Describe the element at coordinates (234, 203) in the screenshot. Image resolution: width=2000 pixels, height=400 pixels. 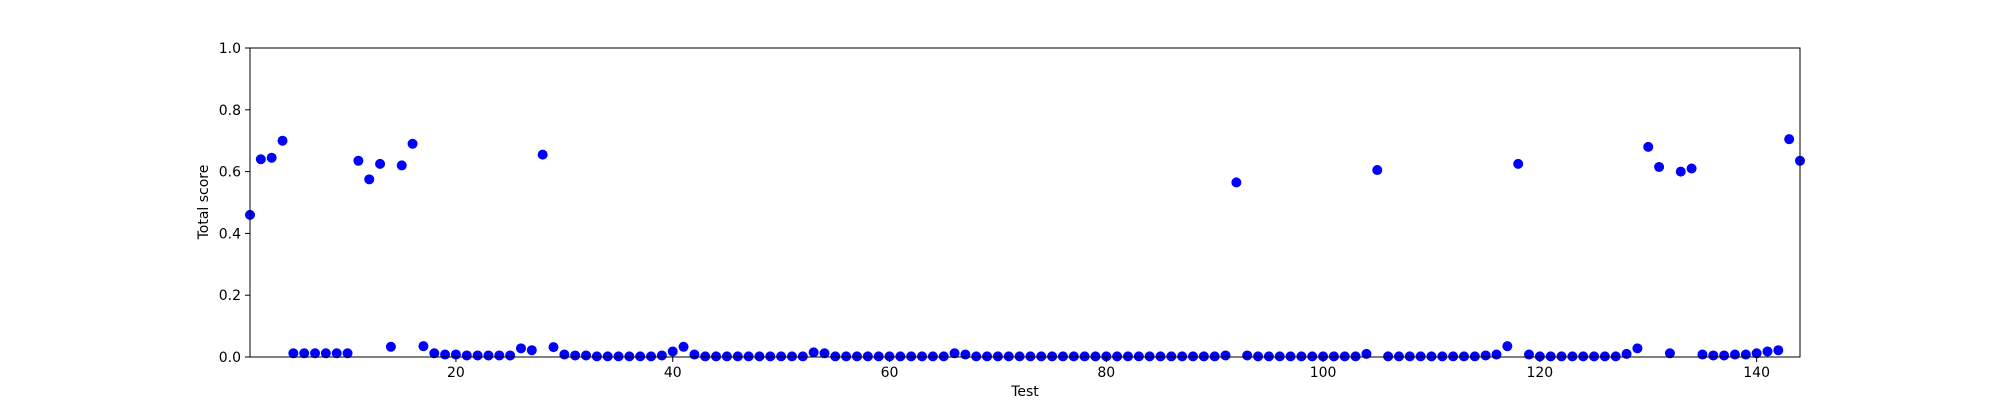
I see `y-axis-ticks: 0.0 0.2 0.4 0.6 0.8 1.0` at that location.